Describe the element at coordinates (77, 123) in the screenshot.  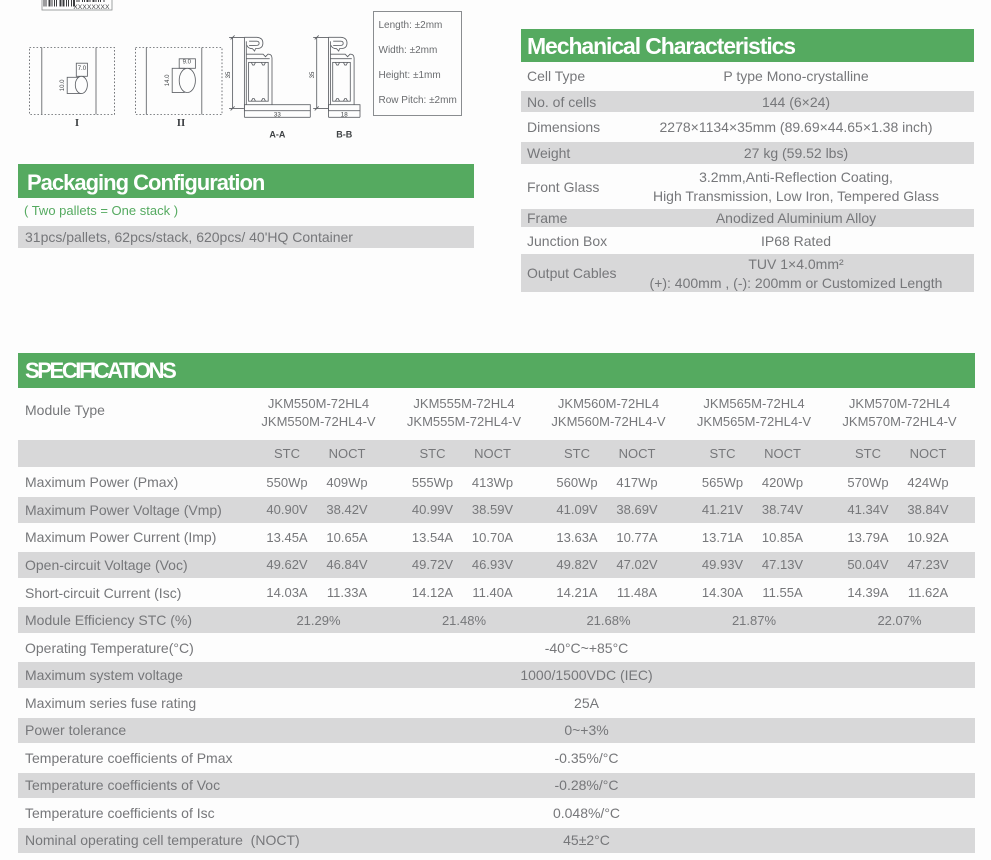
I see `svg-text: I` at that location.